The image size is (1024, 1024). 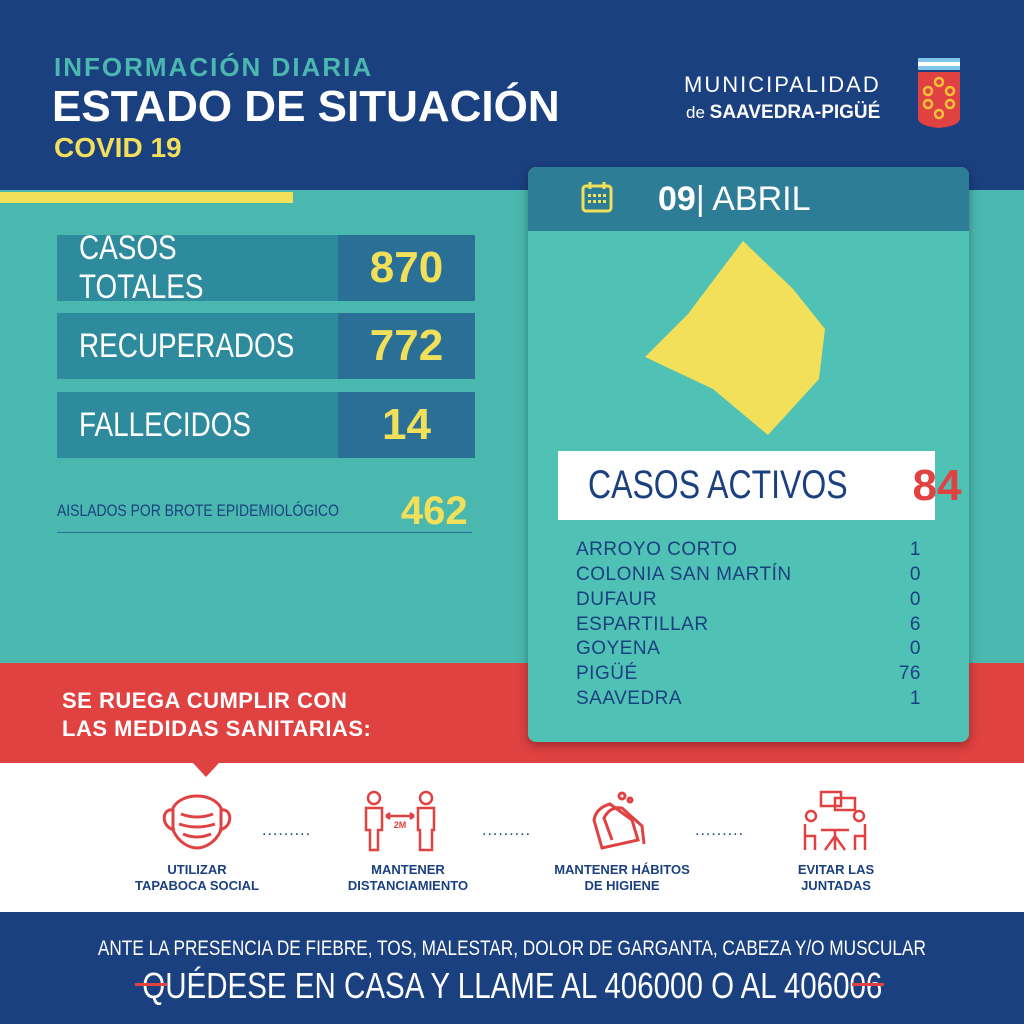 I want to click on stat-aislados: AISLADOS POR BROTE EPIDEMIOLÓGICO 462, so click(x=264, y=510).